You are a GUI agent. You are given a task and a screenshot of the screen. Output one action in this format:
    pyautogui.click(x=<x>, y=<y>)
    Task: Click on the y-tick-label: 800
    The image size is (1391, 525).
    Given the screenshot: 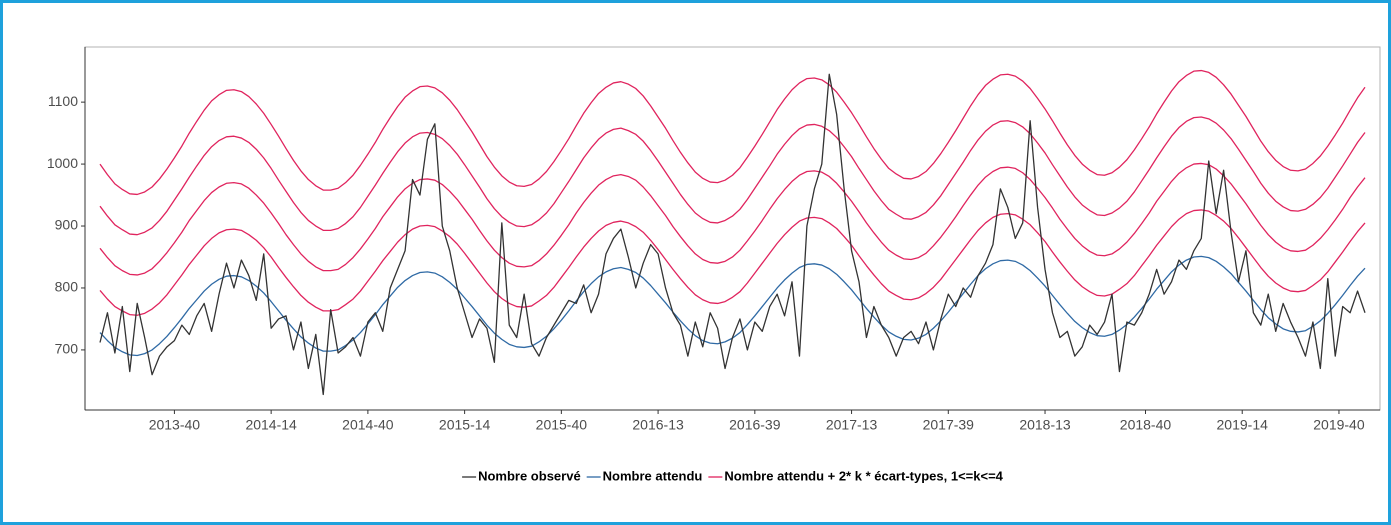 What is the action you would take?
    pyautogui.click(x=67, y=287)
    